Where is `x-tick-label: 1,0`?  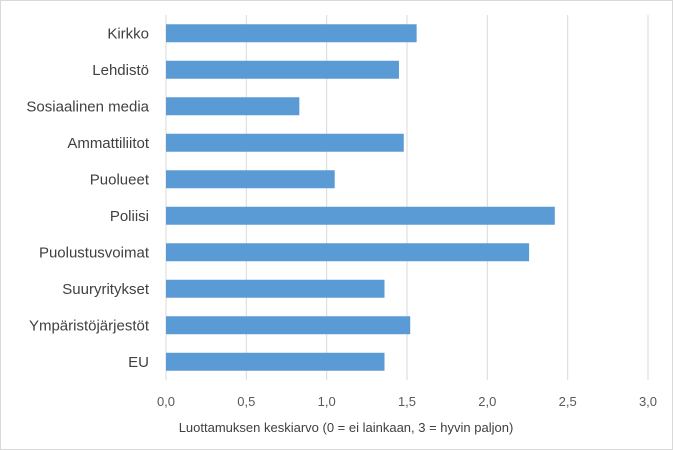
x-tick-label: 1,0 is located at coordinates (327, 401).